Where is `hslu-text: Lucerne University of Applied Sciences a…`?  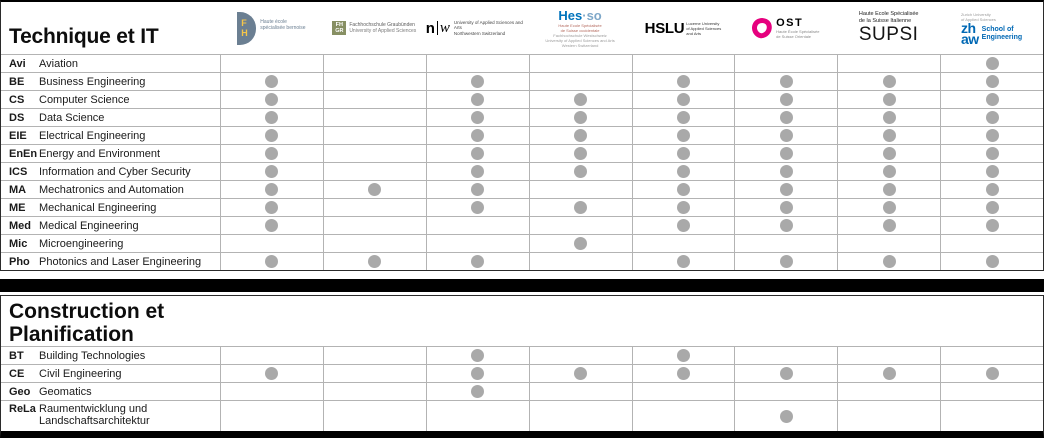
hslu-text: Lucerne University of Applied Sciences a… is located at coordinates (704, 28).